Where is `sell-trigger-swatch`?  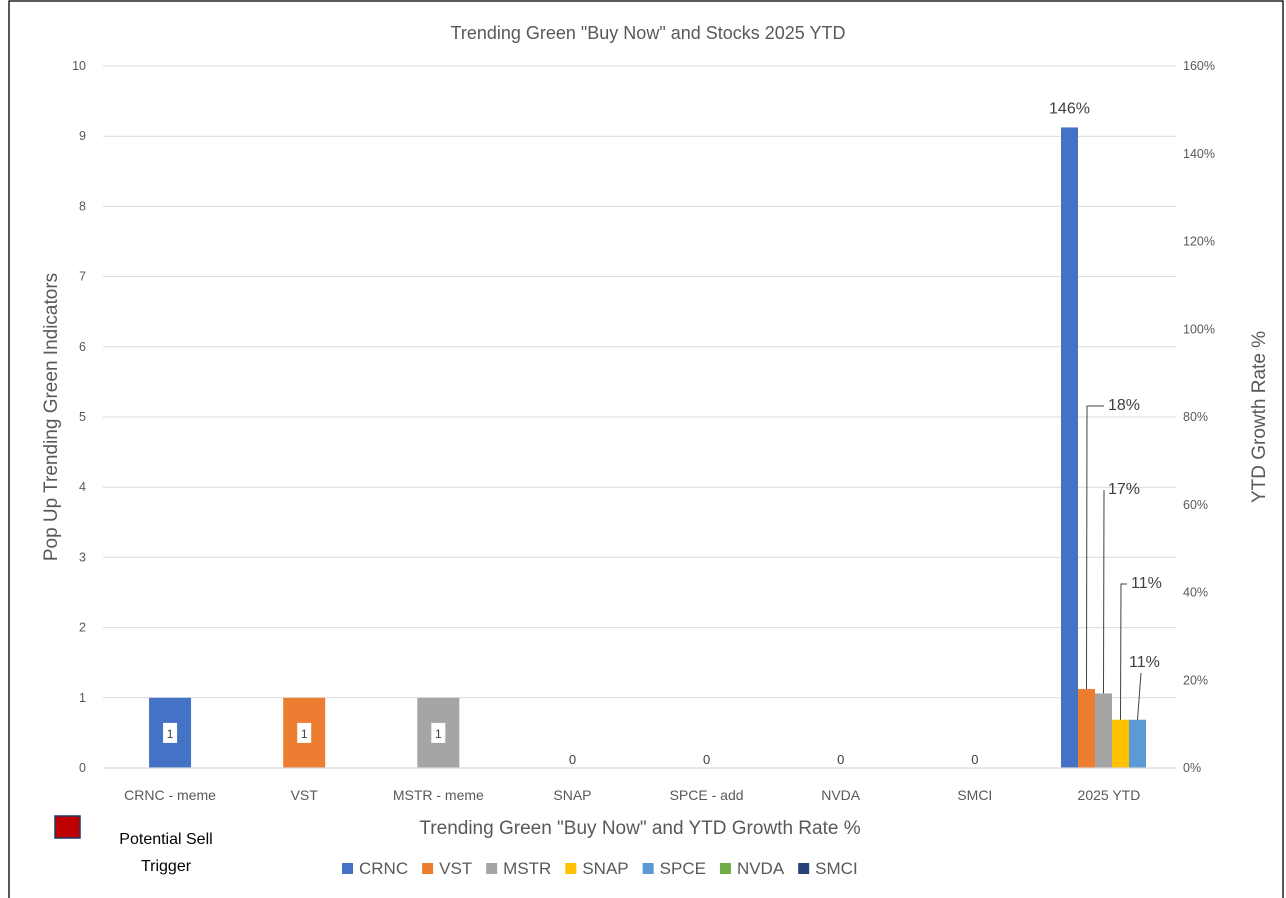 sell-trigger-swatch is located at coordinates (67, 827).